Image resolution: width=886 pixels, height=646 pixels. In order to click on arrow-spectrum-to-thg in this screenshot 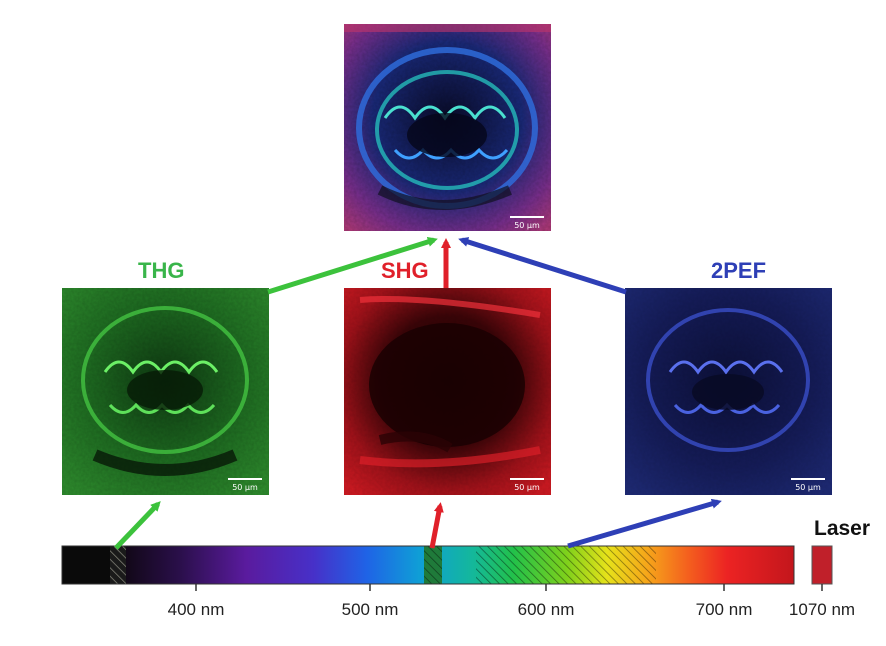, I will do `click(137, 525)`.